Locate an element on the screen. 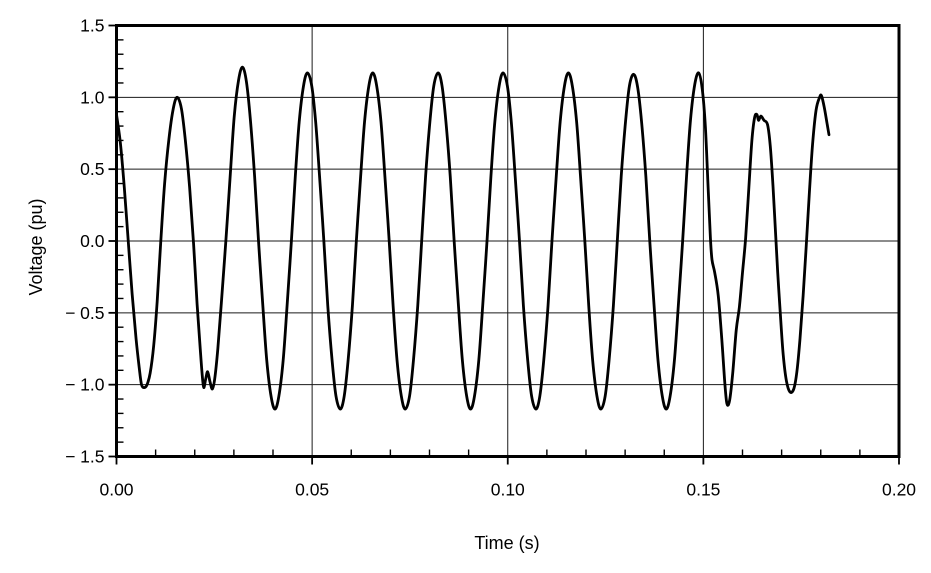  y-tick-label: − 0.5 is located at coordinates (84, 313).